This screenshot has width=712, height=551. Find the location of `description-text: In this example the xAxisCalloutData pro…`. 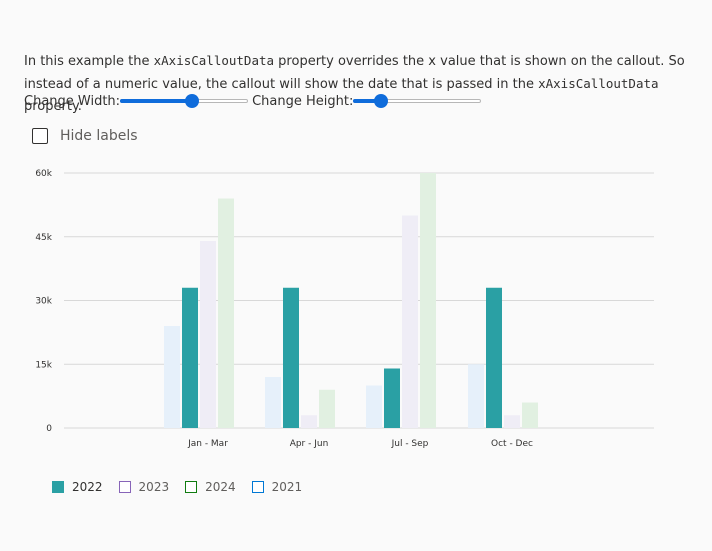

description-text: In this example the xAxisCalloutData pro… is located at coordinates (364, 84).